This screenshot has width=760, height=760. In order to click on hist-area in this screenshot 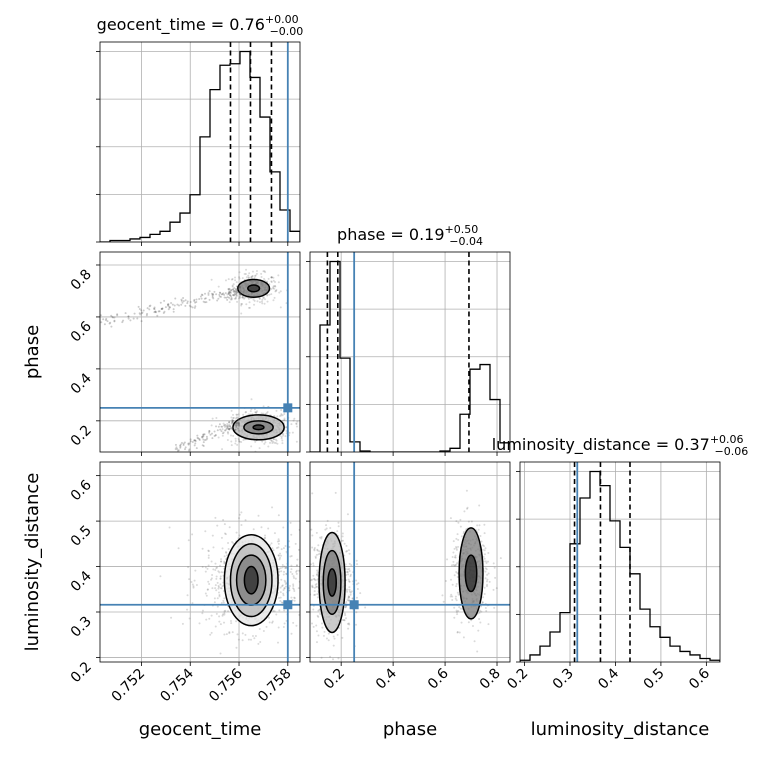, I will do `click(410, 352)`.